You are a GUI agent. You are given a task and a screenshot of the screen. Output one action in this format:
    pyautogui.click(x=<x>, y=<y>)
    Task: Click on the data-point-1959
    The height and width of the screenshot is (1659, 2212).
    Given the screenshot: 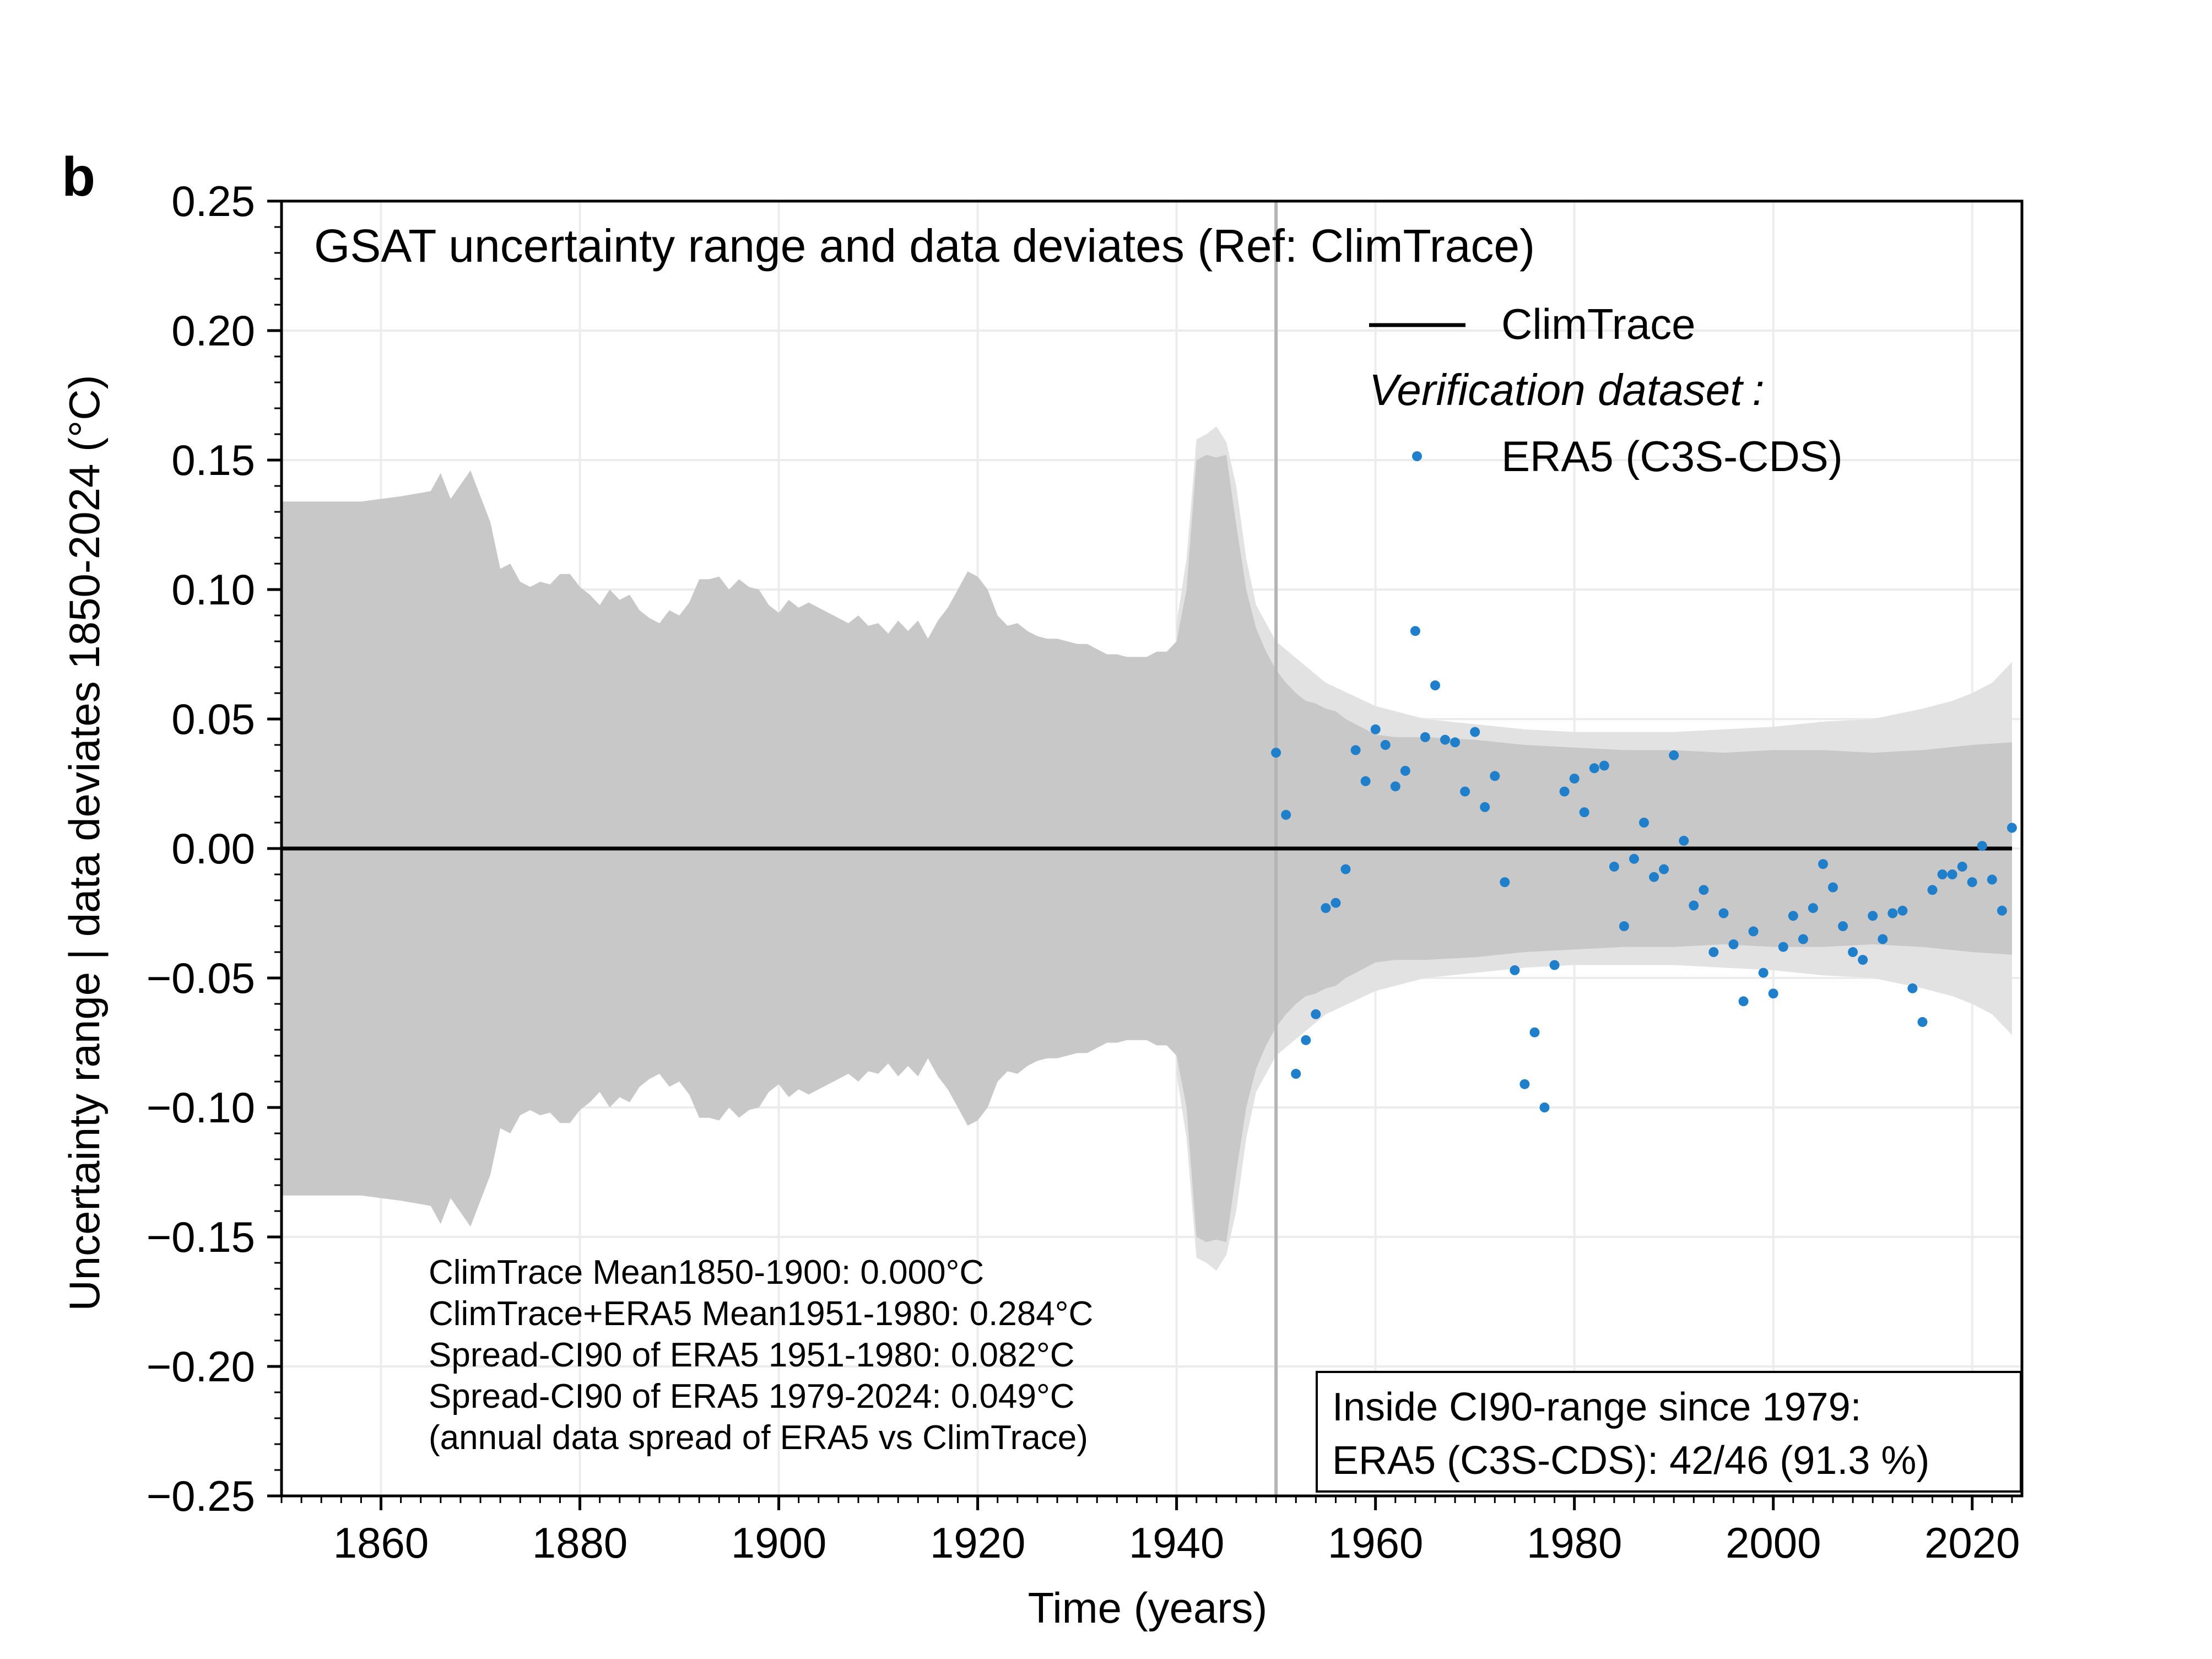 What is the action you would take?
    pyautogui.click(x=1365, y=781)
    